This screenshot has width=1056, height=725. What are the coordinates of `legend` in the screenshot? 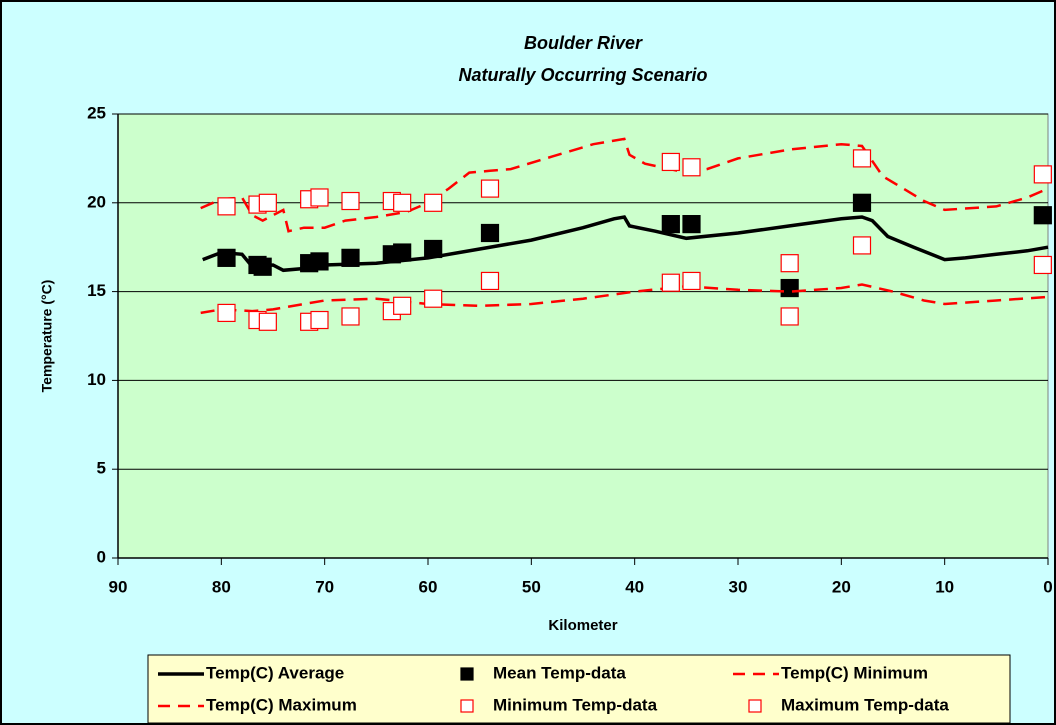 It's located at (579, 689).